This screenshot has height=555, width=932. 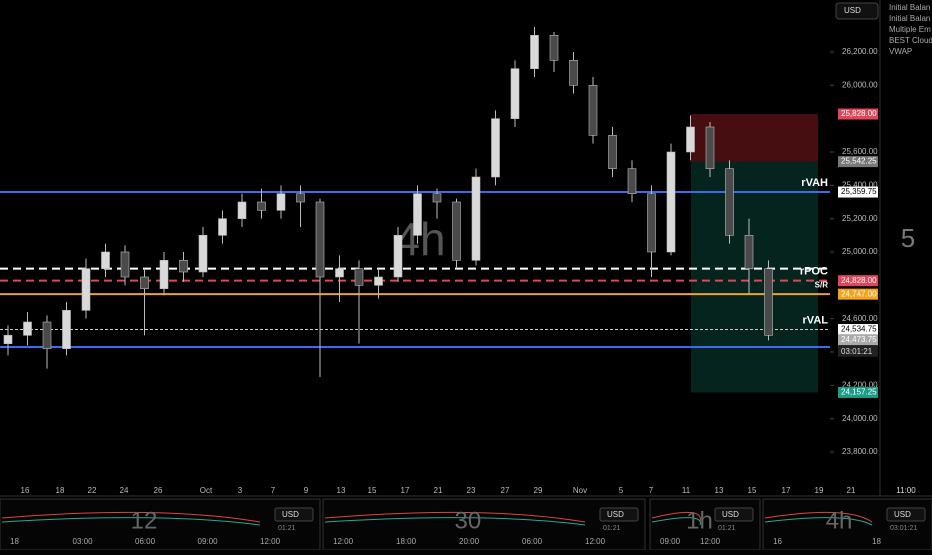 I want to click on x-tick-label: 23, so click(x=471, y=490).